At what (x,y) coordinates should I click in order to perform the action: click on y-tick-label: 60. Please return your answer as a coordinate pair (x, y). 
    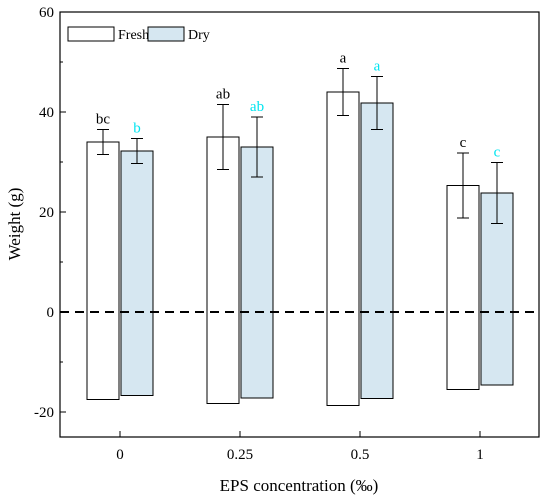
    Looking at the image, I should click on (46, 13).